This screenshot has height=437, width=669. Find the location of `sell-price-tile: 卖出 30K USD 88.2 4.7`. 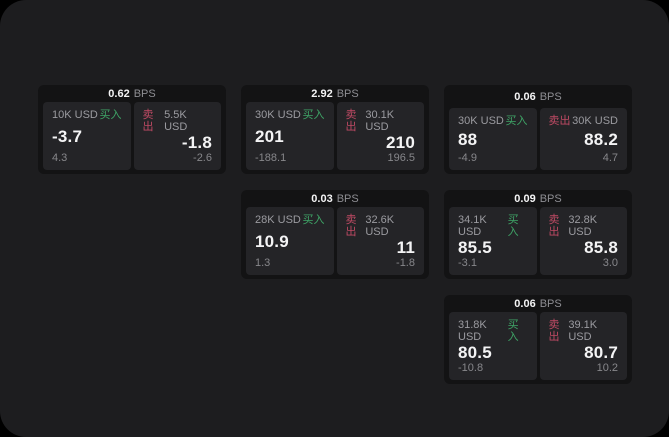

sell-price-tile: 卖出 30K USD 88.2 4.7 is located at coordinates (583, 139).